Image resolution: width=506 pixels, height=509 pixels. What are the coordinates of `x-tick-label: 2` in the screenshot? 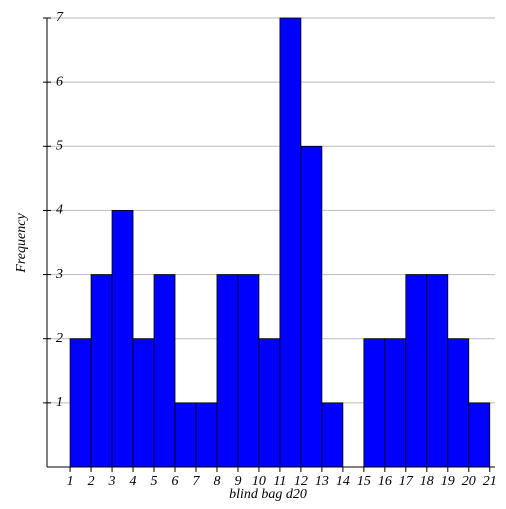 It's located at (91, 481).